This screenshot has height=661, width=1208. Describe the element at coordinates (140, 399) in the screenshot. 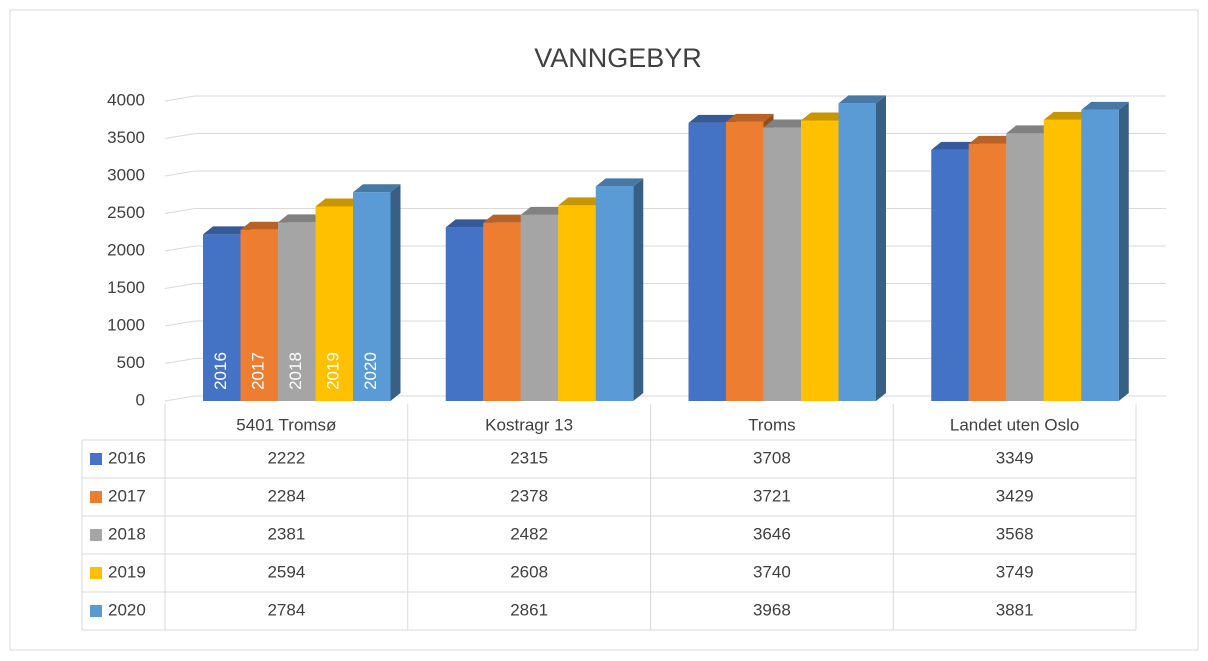

I see `y-tick-label: 0` at that location.